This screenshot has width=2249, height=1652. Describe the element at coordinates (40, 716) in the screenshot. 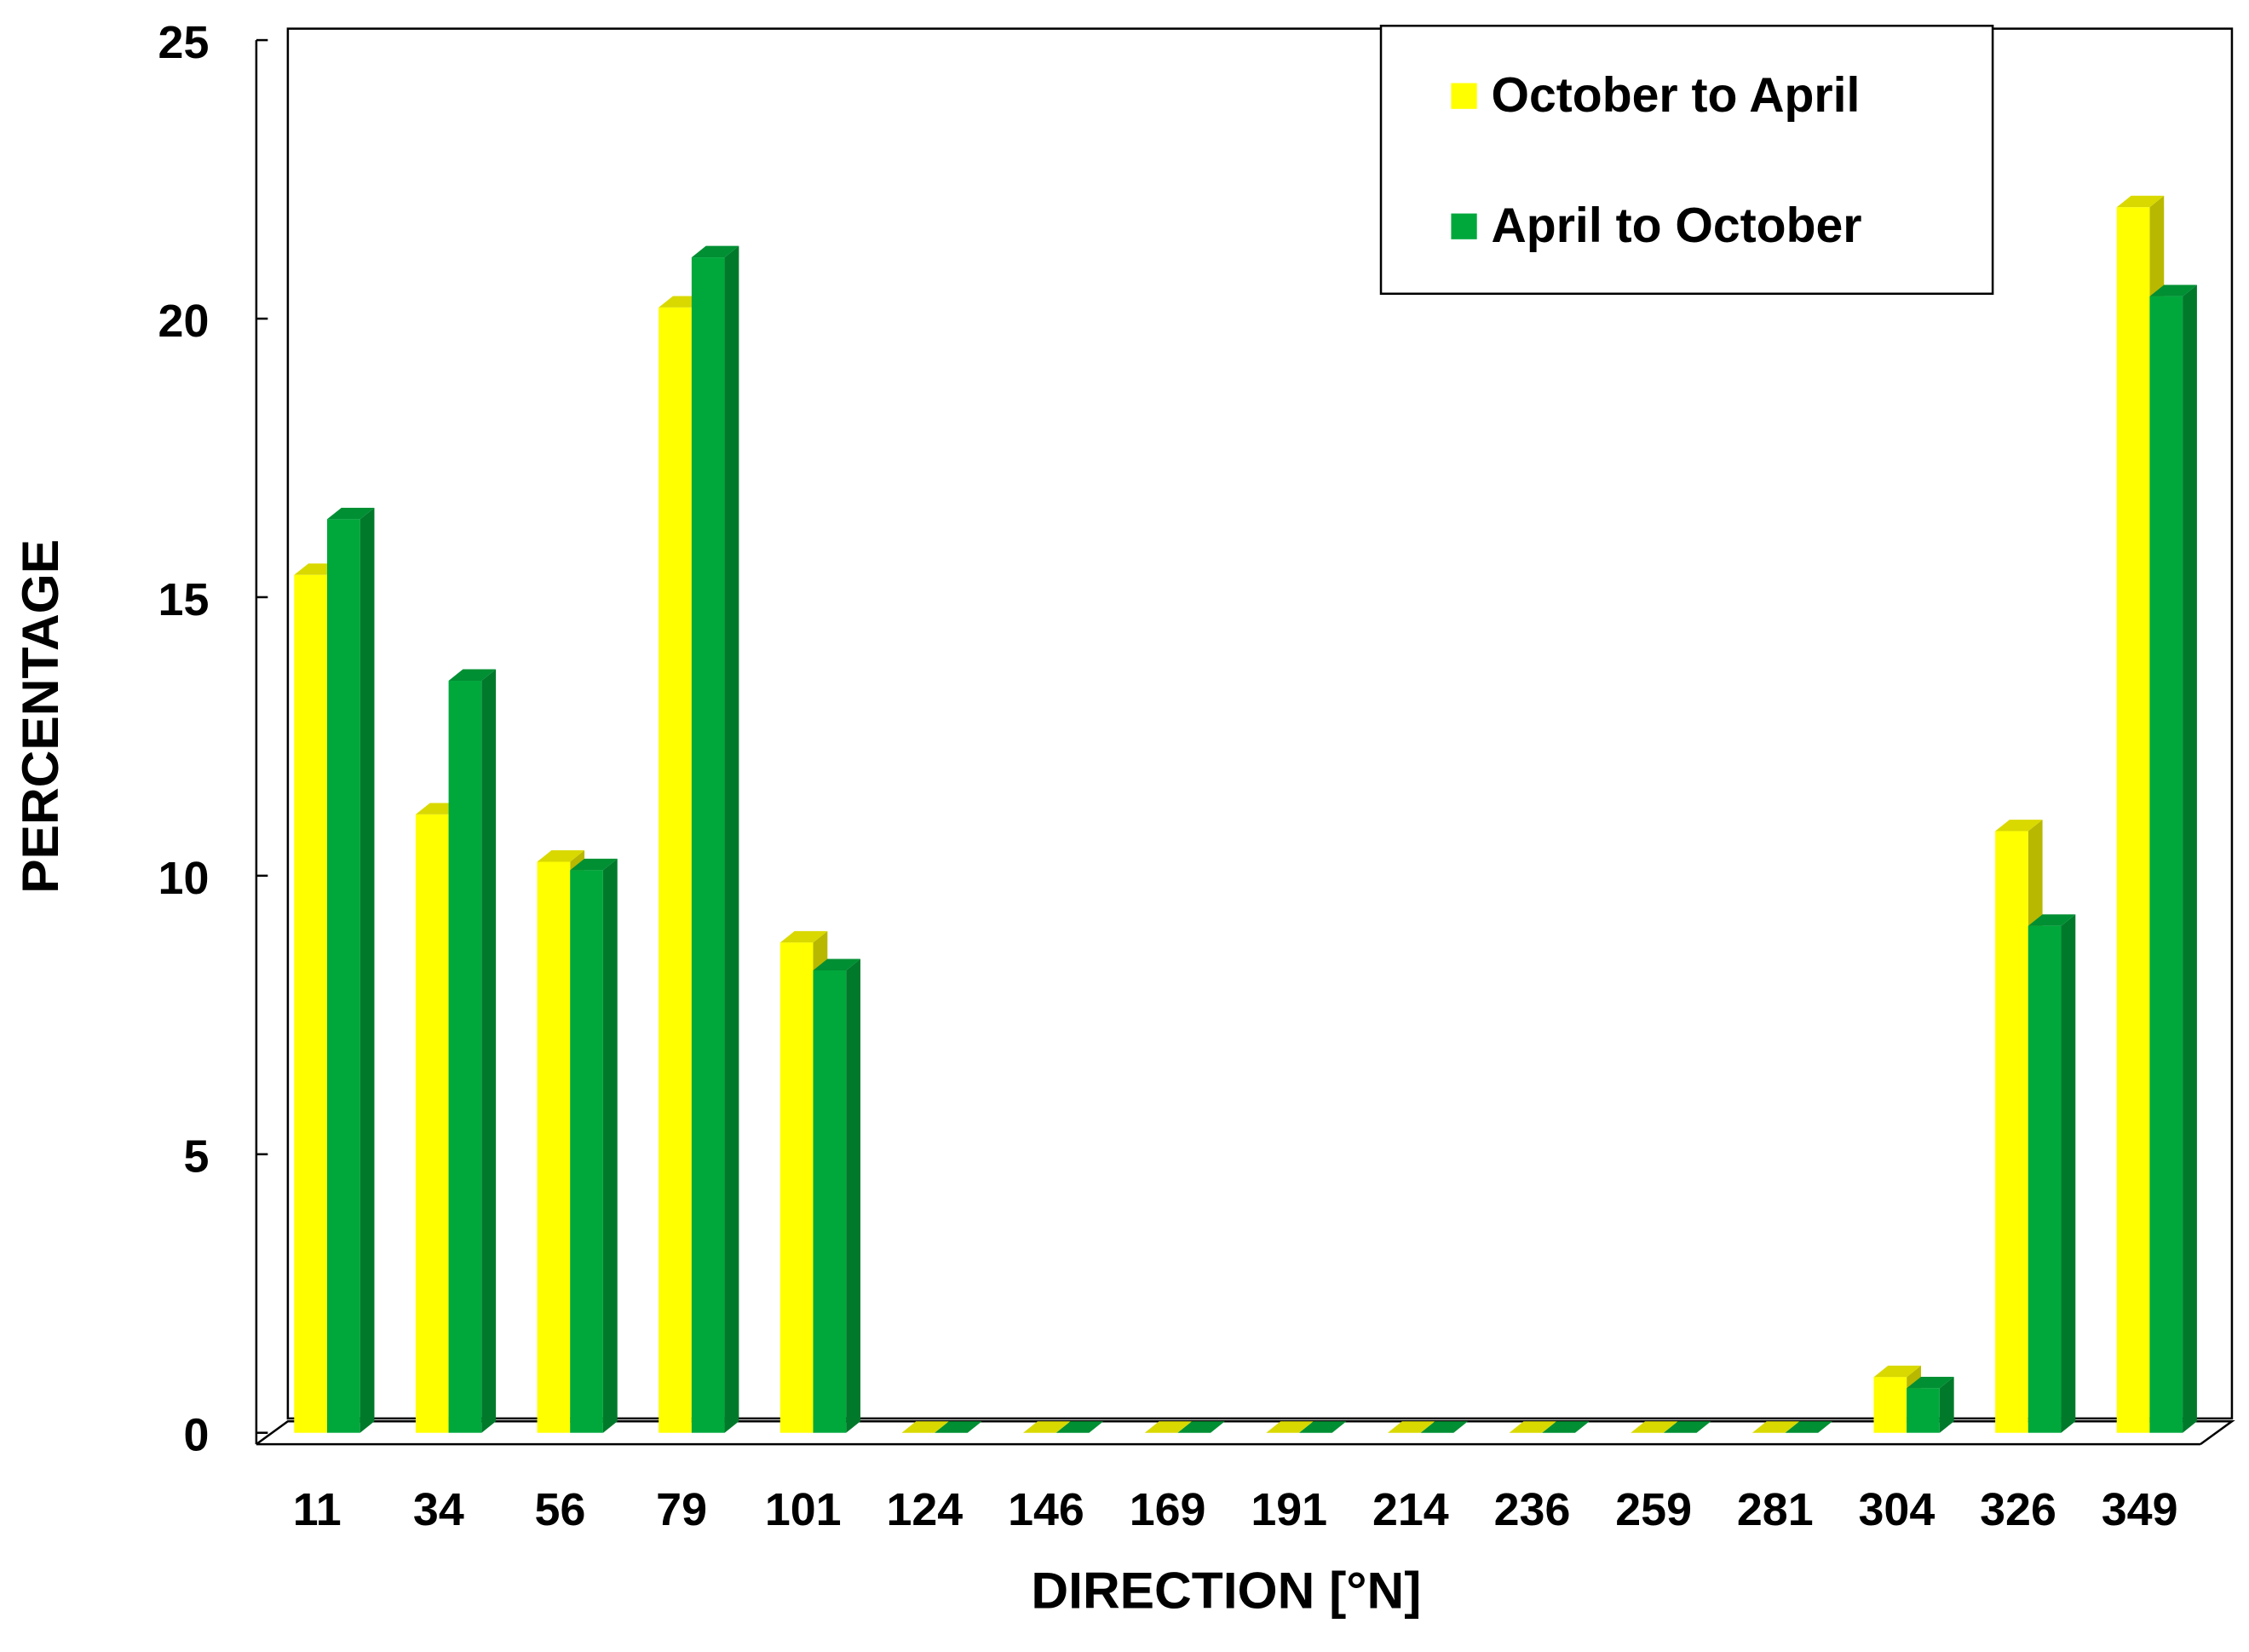

I see `y-axis-title: PERCENTAGE` at that location.